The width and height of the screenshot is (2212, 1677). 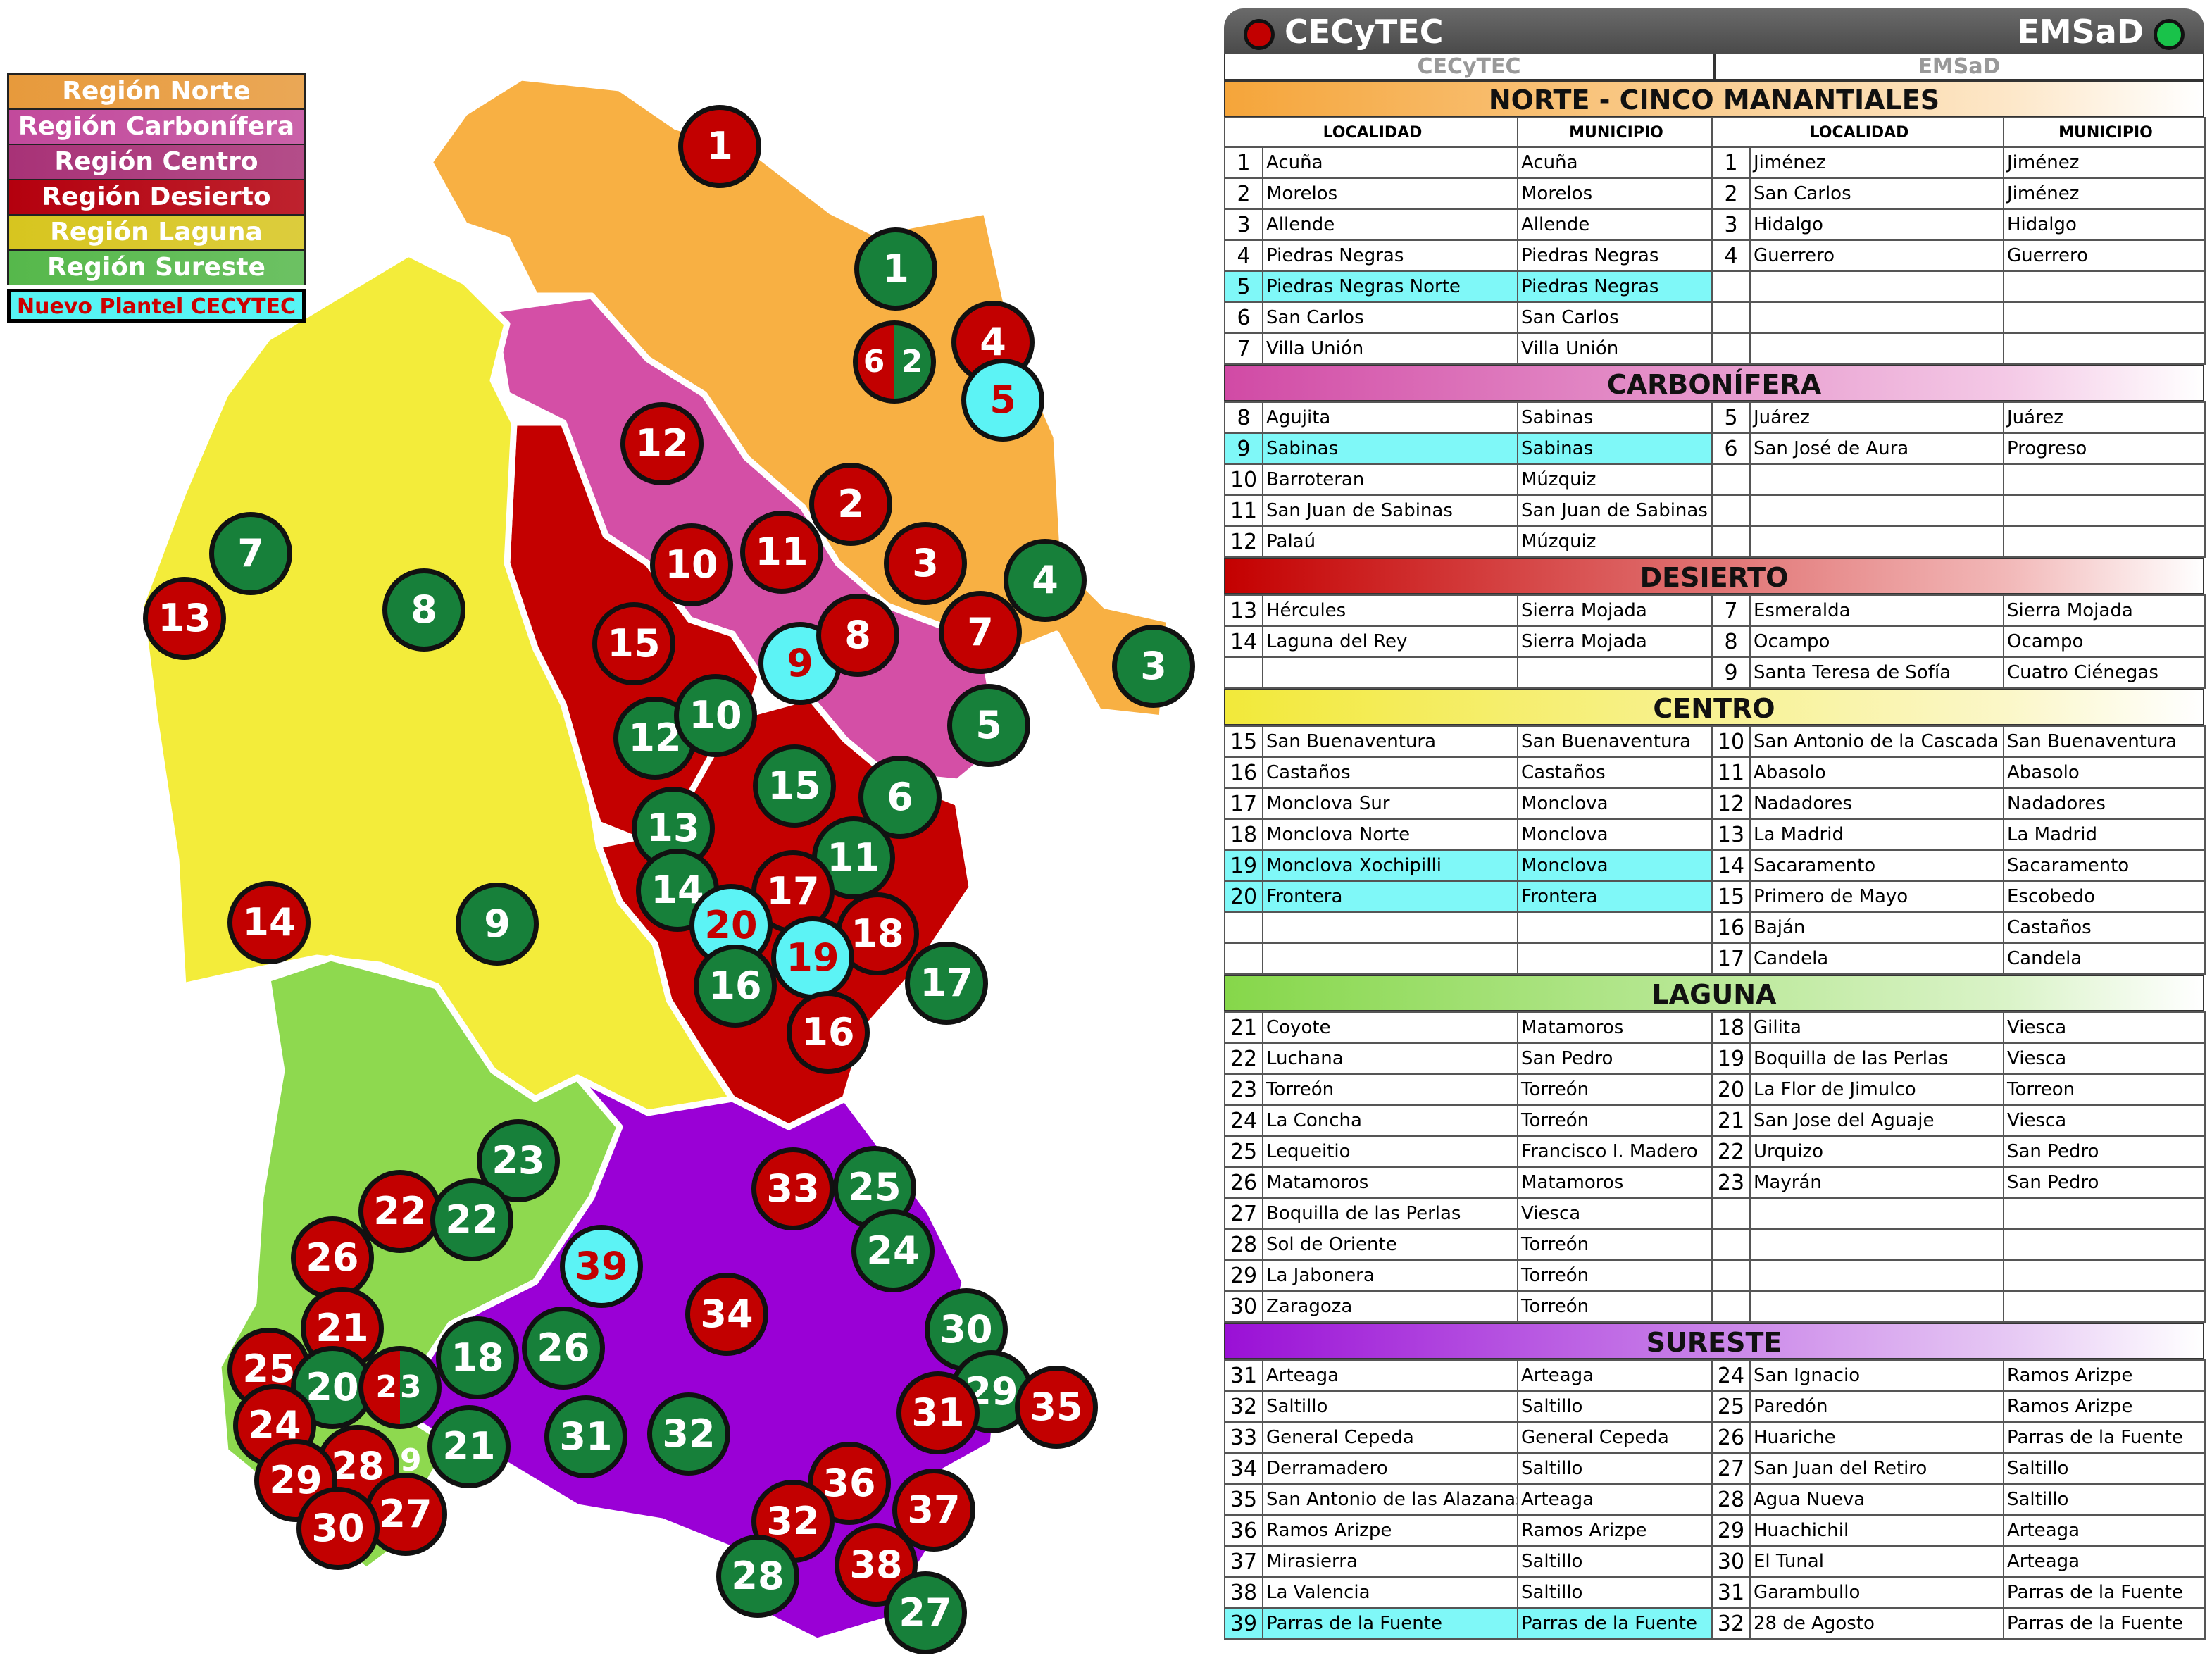 What do you see at coordinates (1390, 1027) in the screenshot?
I see `cell-loc: Coyote` at bounding box center [1390, 1027].